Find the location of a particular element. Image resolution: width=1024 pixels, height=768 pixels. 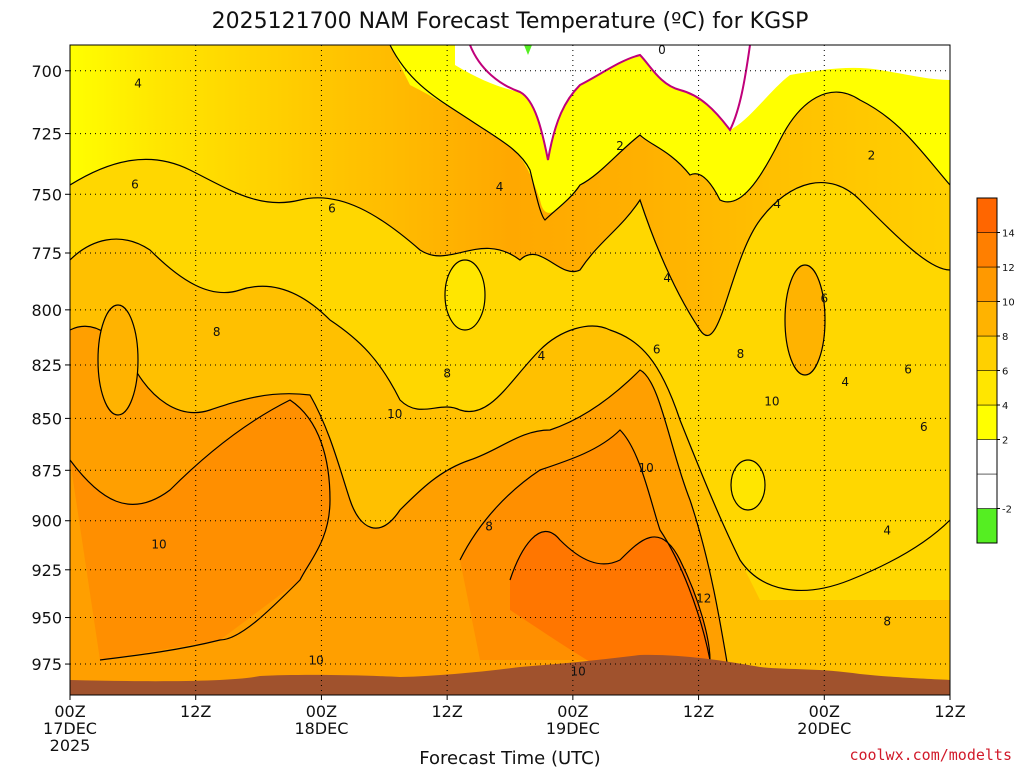

credit-text: coolwx.com/modelts is located at coordinates (930, 755).